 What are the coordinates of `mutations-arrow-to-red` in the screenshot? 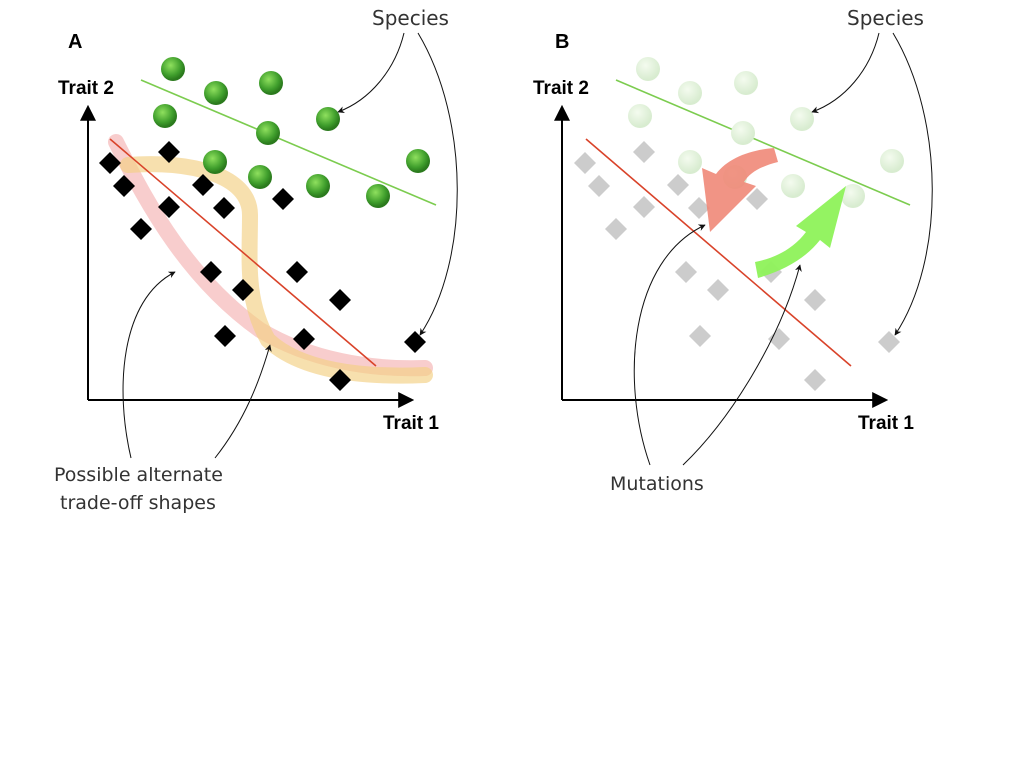 It's located at (669, 345).